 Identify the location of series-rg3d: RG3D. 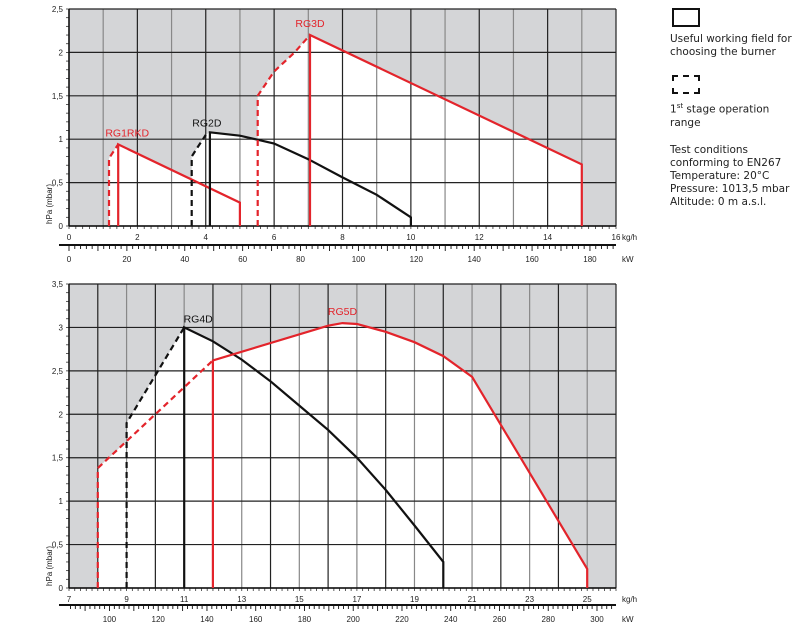
(419, 122).